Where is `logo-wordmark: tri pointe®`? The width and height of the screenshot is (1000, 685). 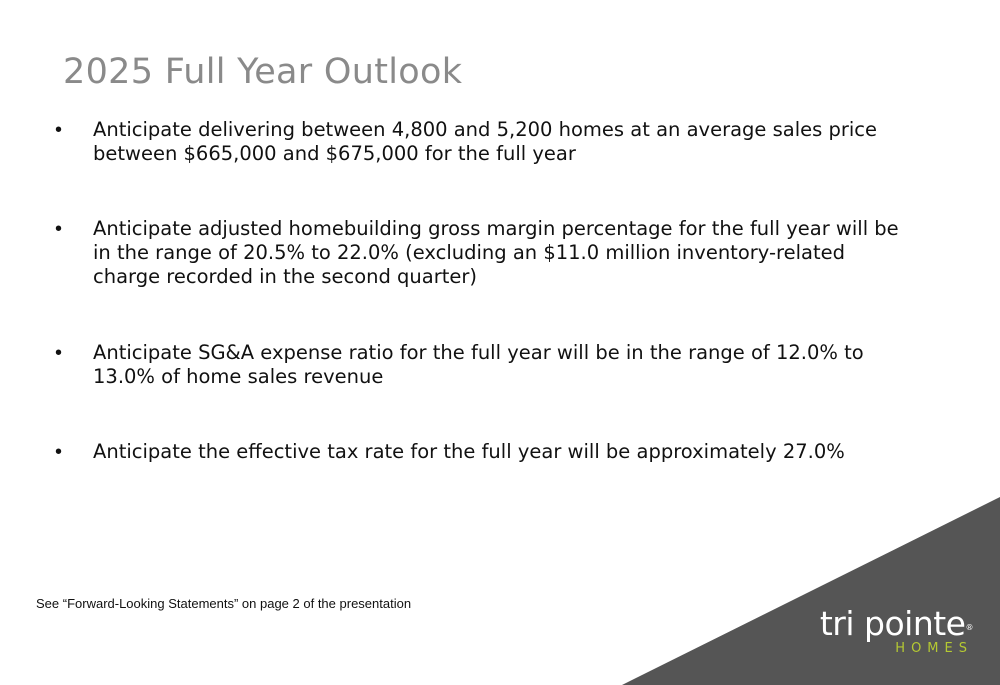
logo-wordmark: tri pointe® is located at coordinates (896, 623).